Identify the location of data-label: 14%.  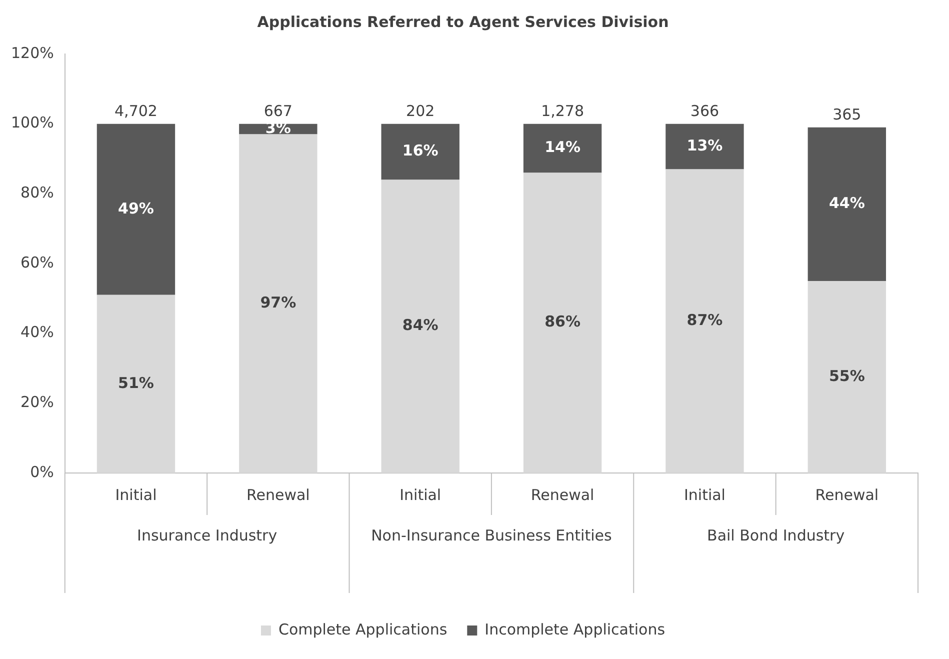
(562, 147).